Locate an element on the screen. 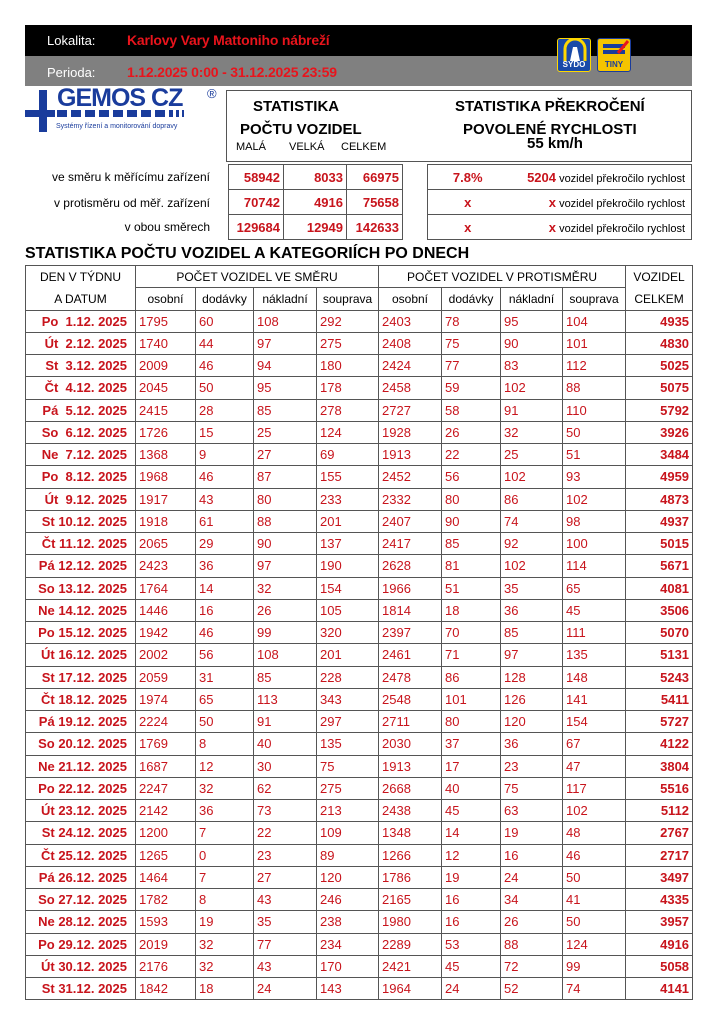  subcol-header: dodávky is located at coordinates (471, 299).